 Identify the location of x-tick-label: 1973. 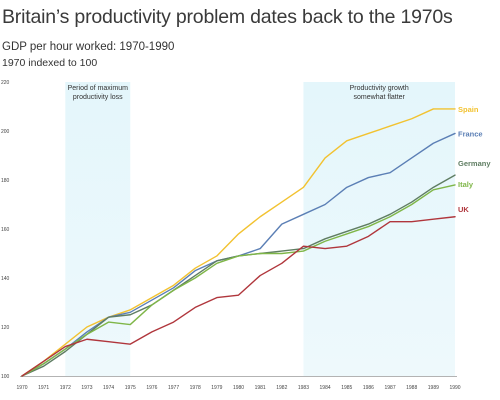
(86, 388).